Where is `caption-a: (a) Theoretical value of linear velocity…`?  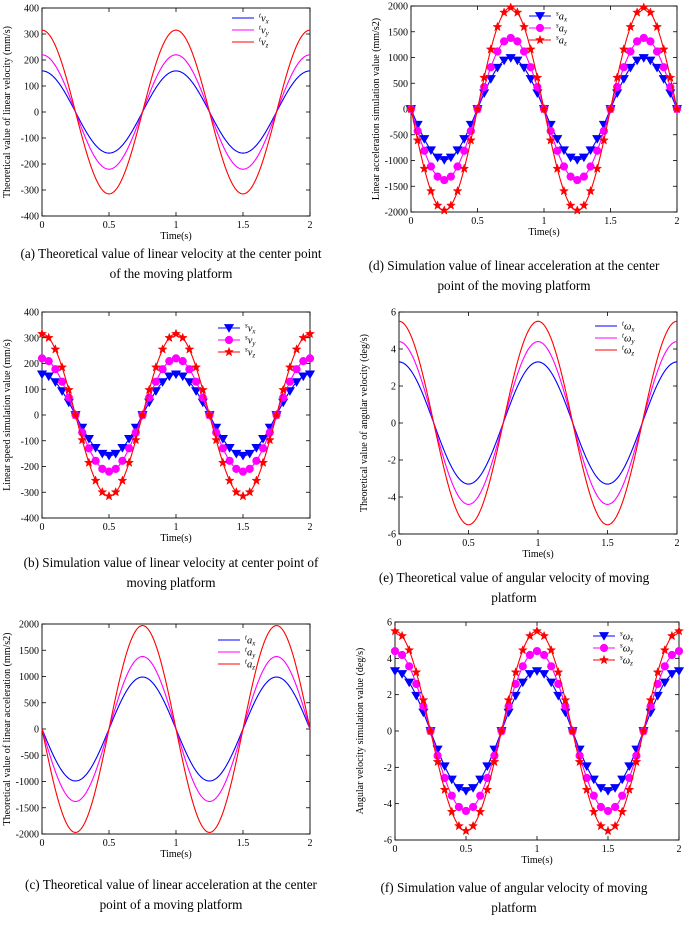 caption-a: (a) Theoretical value of linear velocity… is located at coordinates (171, 264).